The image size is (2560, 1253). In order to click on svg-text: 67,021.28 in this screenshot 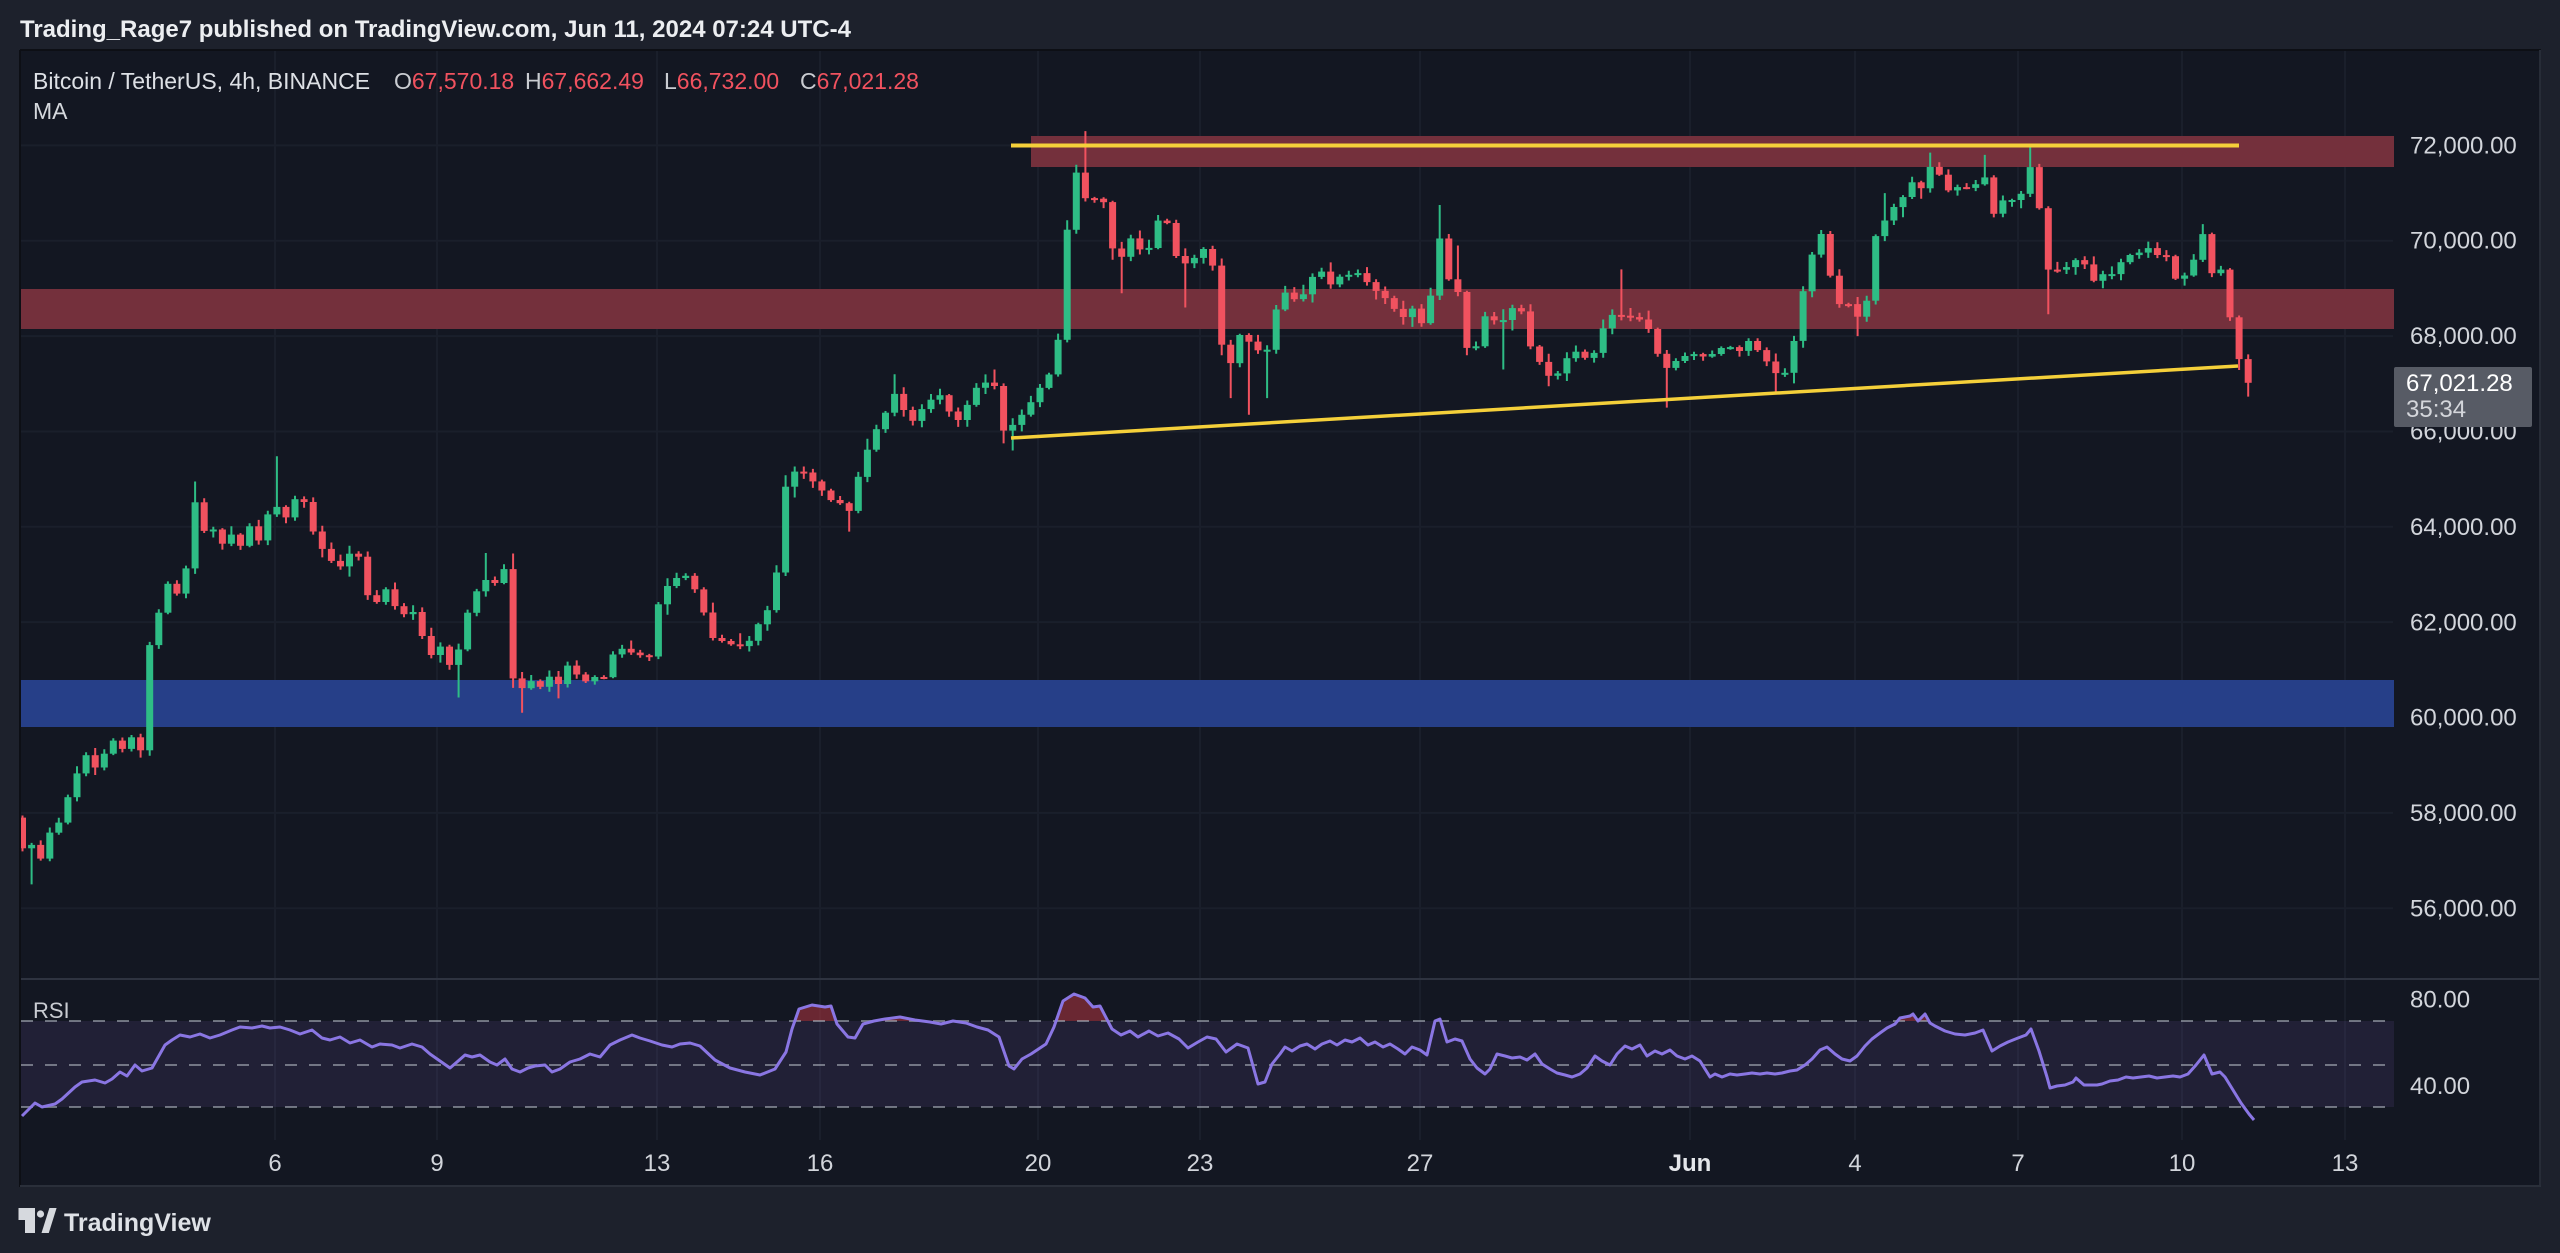, I will do `click(2459, 383)`.